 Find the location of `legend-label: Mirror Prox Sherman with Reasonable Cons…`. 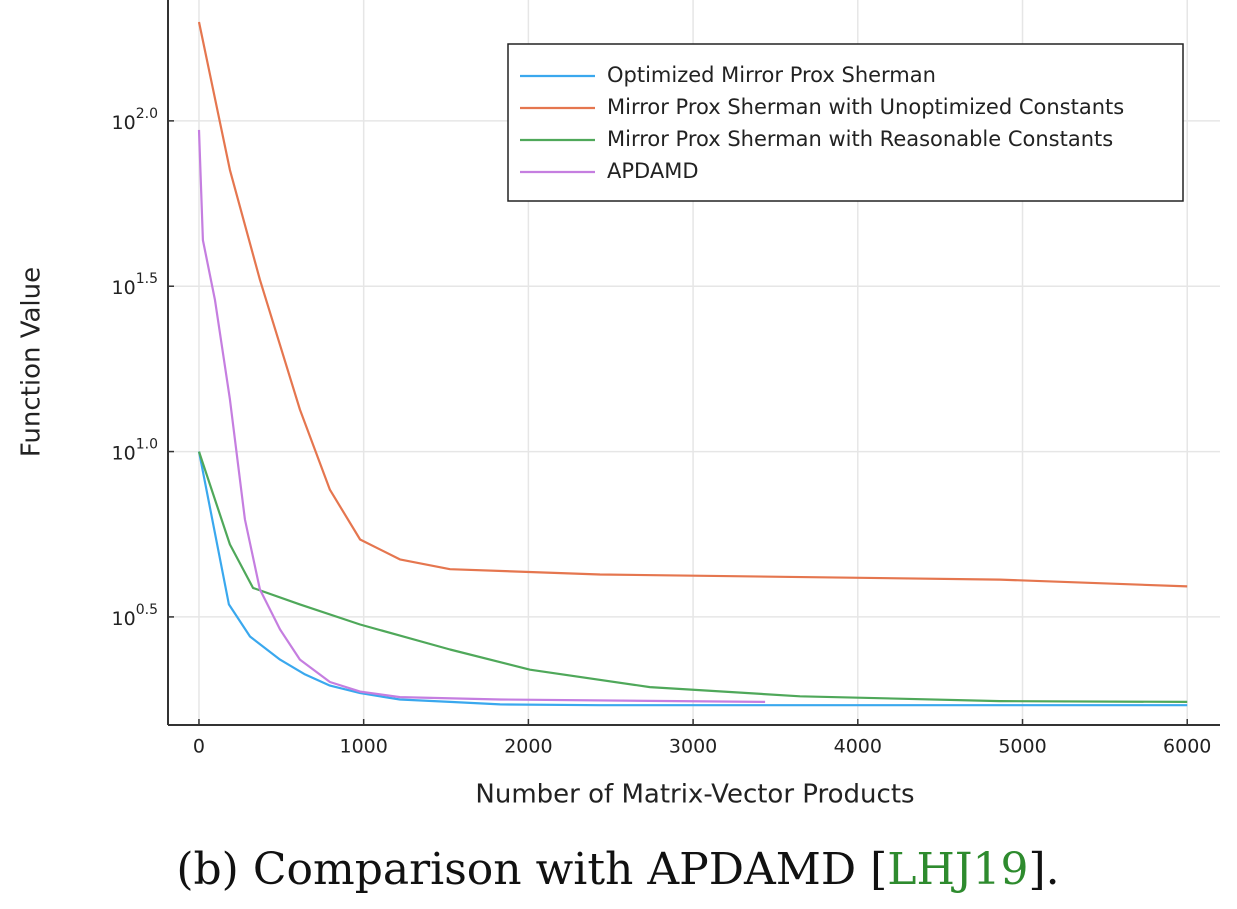

legend-label: Mirror Prox Sherman with Reasonable Cons… is located at coordinates (860, 139).